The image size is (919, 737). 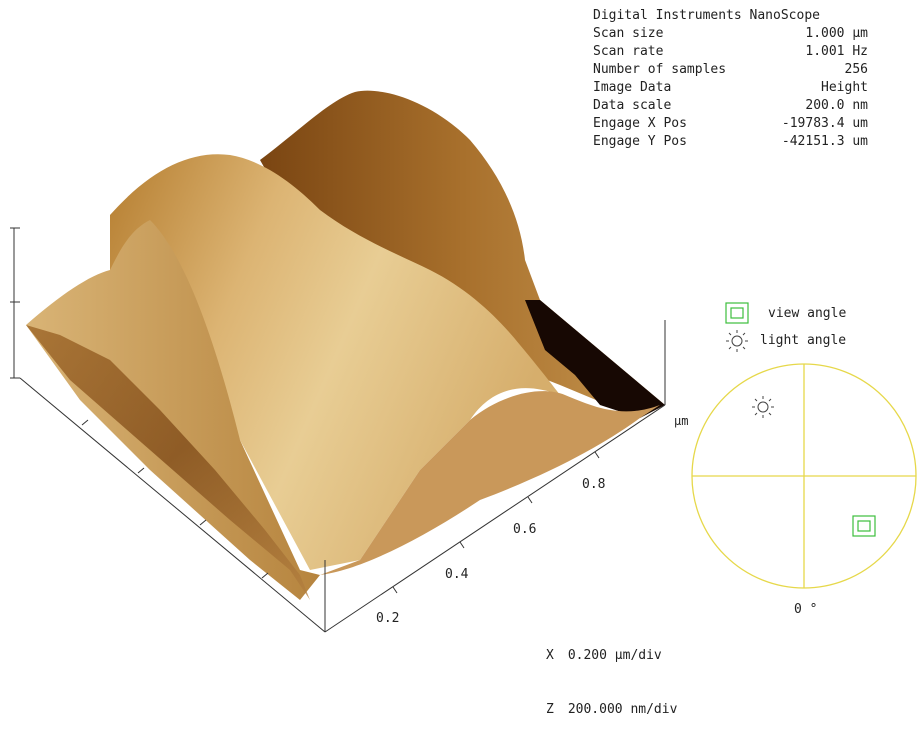 I want to click on info-label: Data scale, so click(x=632, y=105).